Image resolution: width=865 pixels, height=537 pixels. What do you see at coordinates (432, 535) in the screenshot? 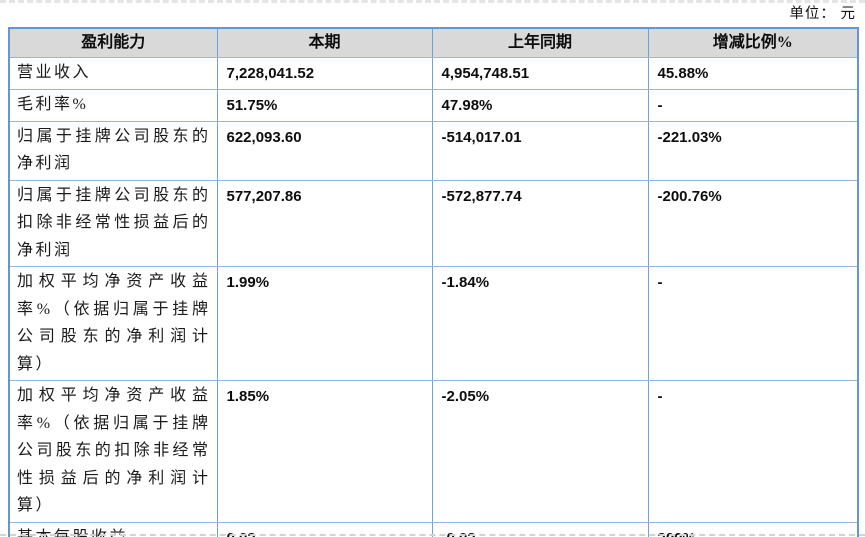
I see `page-bottom-dashed-line` at bounding box center [432, 535].